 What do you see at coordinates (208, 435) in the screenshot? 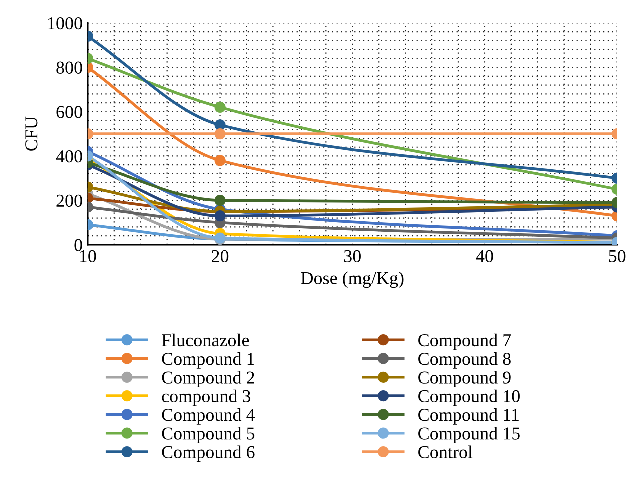
I see `legend-label: Compound 5` at bounding box center [208, 435].